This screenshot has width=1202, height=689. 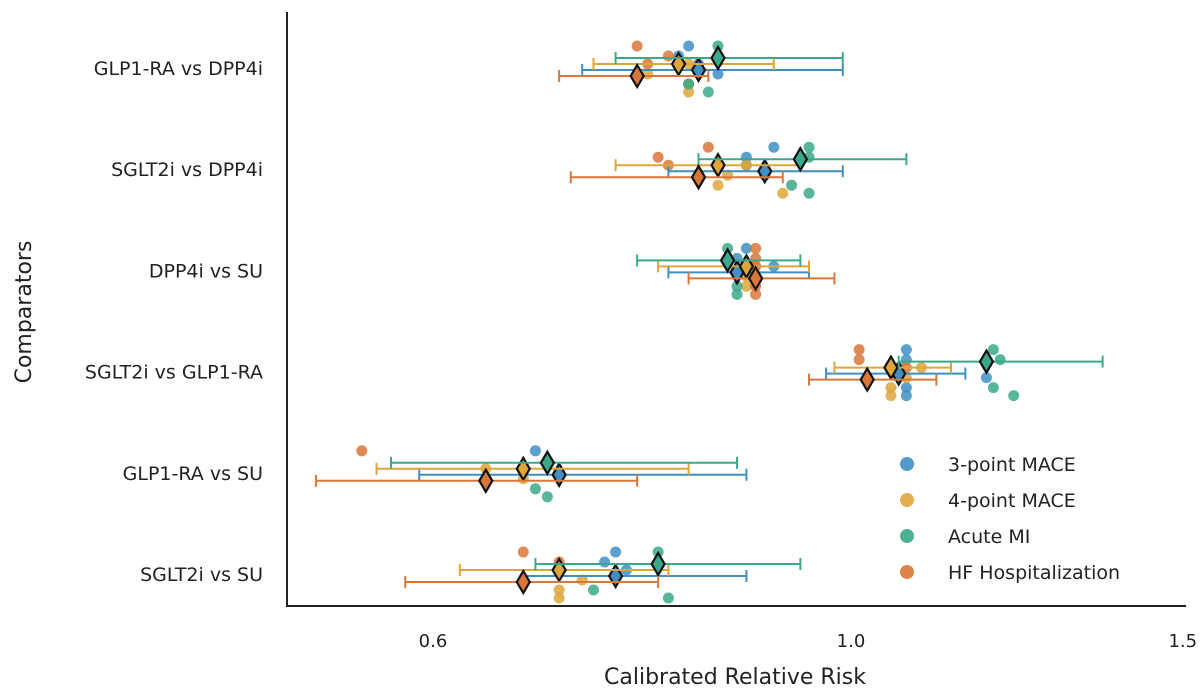 I want to click on legend-marker-hf-hospitalization, so click(x=907, y=572).